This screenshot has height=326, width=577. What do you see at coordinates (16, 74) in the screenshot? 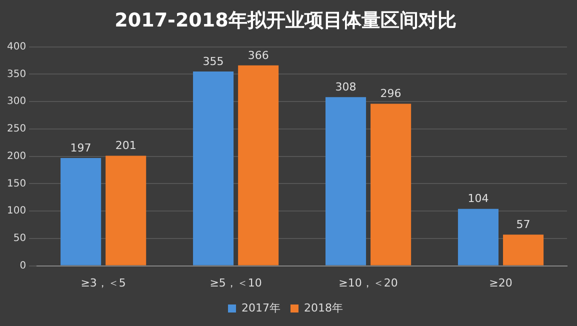
I see `y-tick-label: 350` at bounding box center [16, 74].